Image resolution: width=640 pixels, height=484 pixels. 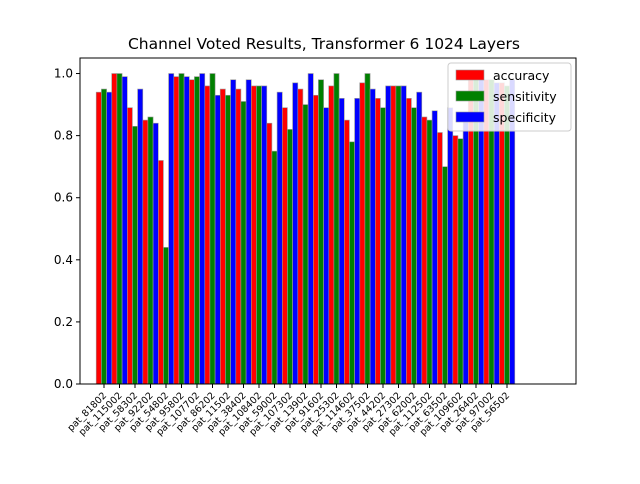 What do you see at coordinates (525, 96) in the screenshot?
I see `legend-label-sensitivity: sensitivity` at bounding box center [525, 96].